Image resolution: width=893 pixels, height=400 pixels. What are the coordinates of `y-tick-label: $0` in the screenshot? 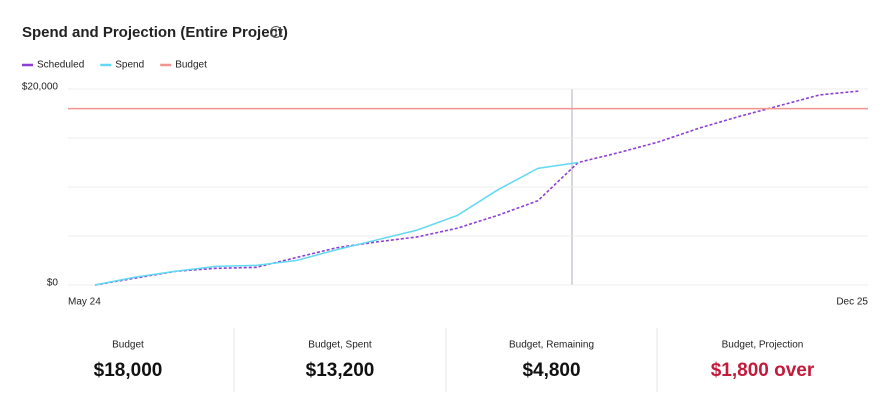 It's located at (53, 283).